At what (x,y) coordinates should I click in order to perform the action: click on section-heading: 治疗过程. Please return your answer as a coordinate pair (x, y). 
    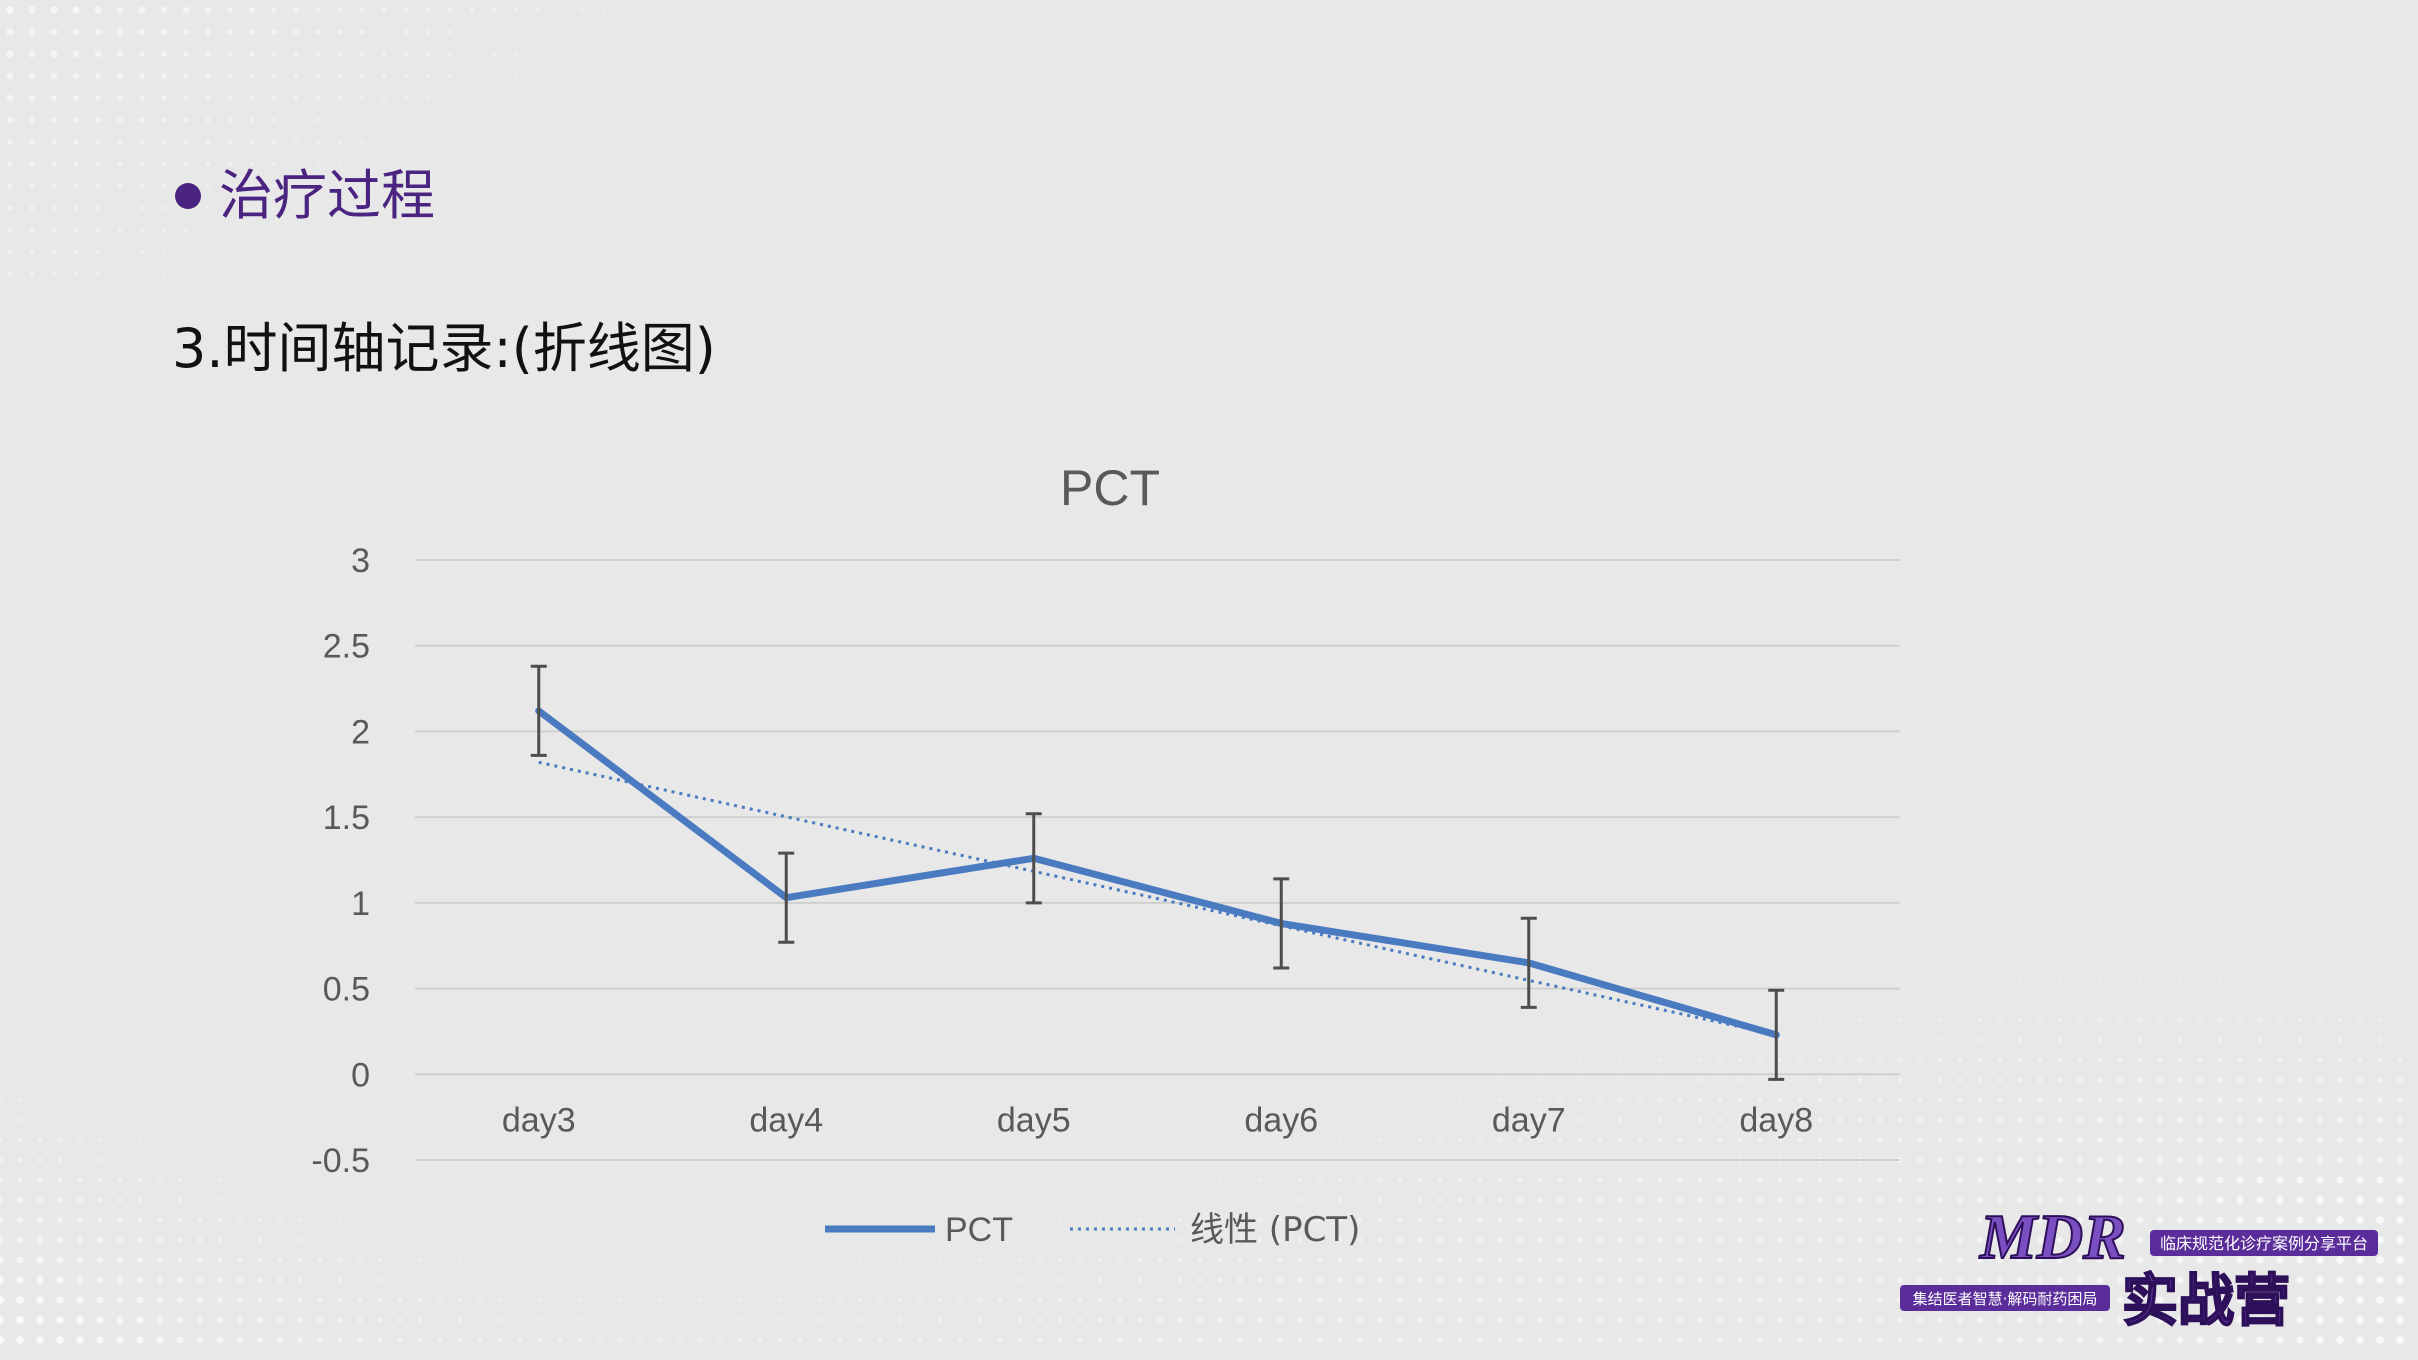
    Looking at the image, I should click on (305, 196).